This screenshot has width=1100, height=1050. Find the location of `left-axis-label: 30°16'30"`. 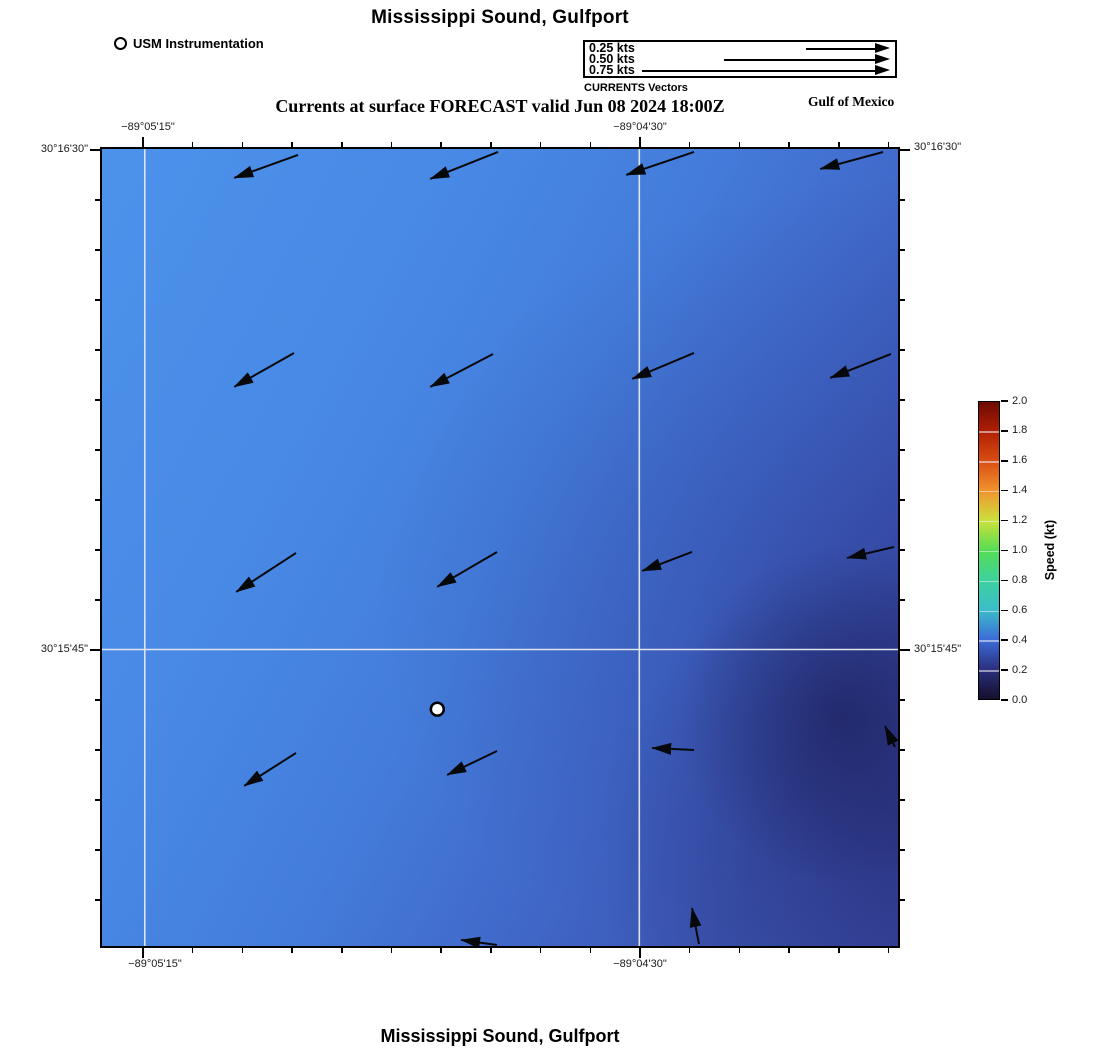

left-axis-label: 30°16'30" is located at coordinates (64, 149).